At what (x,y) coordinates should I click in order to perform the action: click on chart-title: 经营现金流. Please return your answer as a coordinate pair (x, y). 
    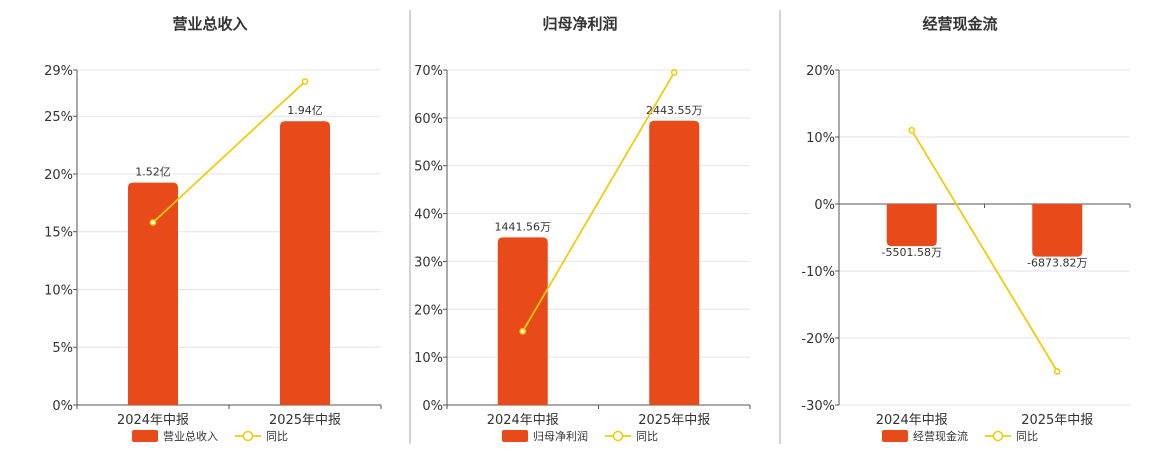
    Looking at the image, I should click on (959, 24).